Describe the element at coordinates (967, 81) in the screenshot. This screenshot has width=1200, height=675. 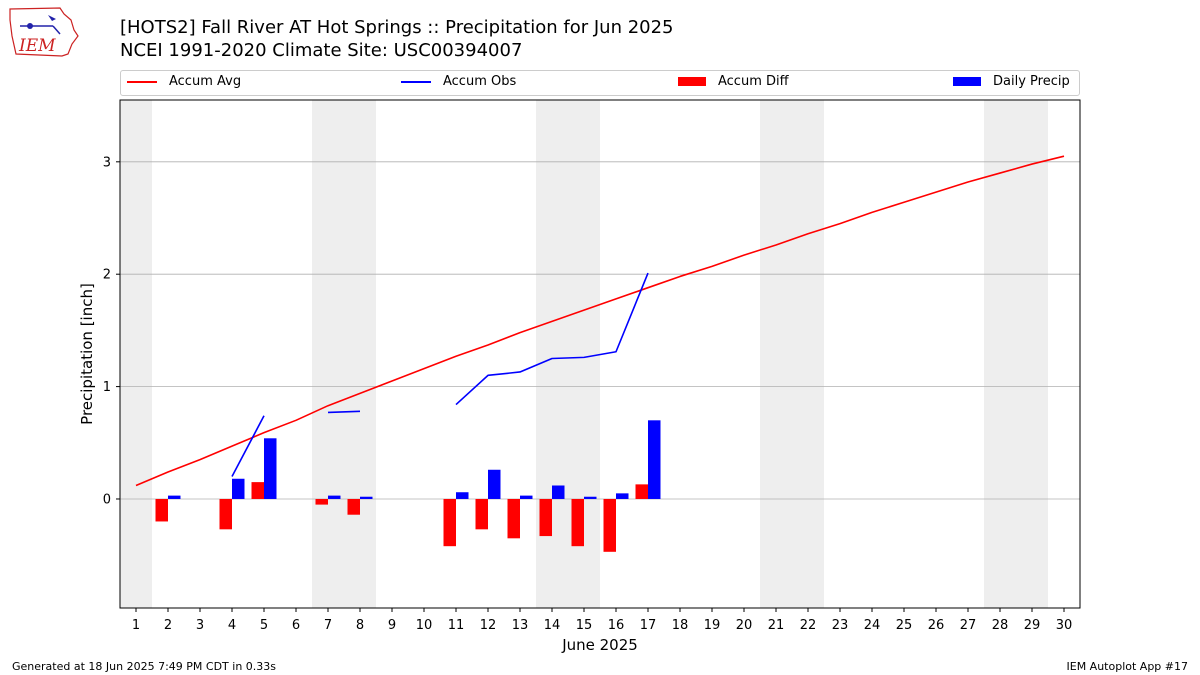
I see `legend-swatch-daily-precip` at that location.